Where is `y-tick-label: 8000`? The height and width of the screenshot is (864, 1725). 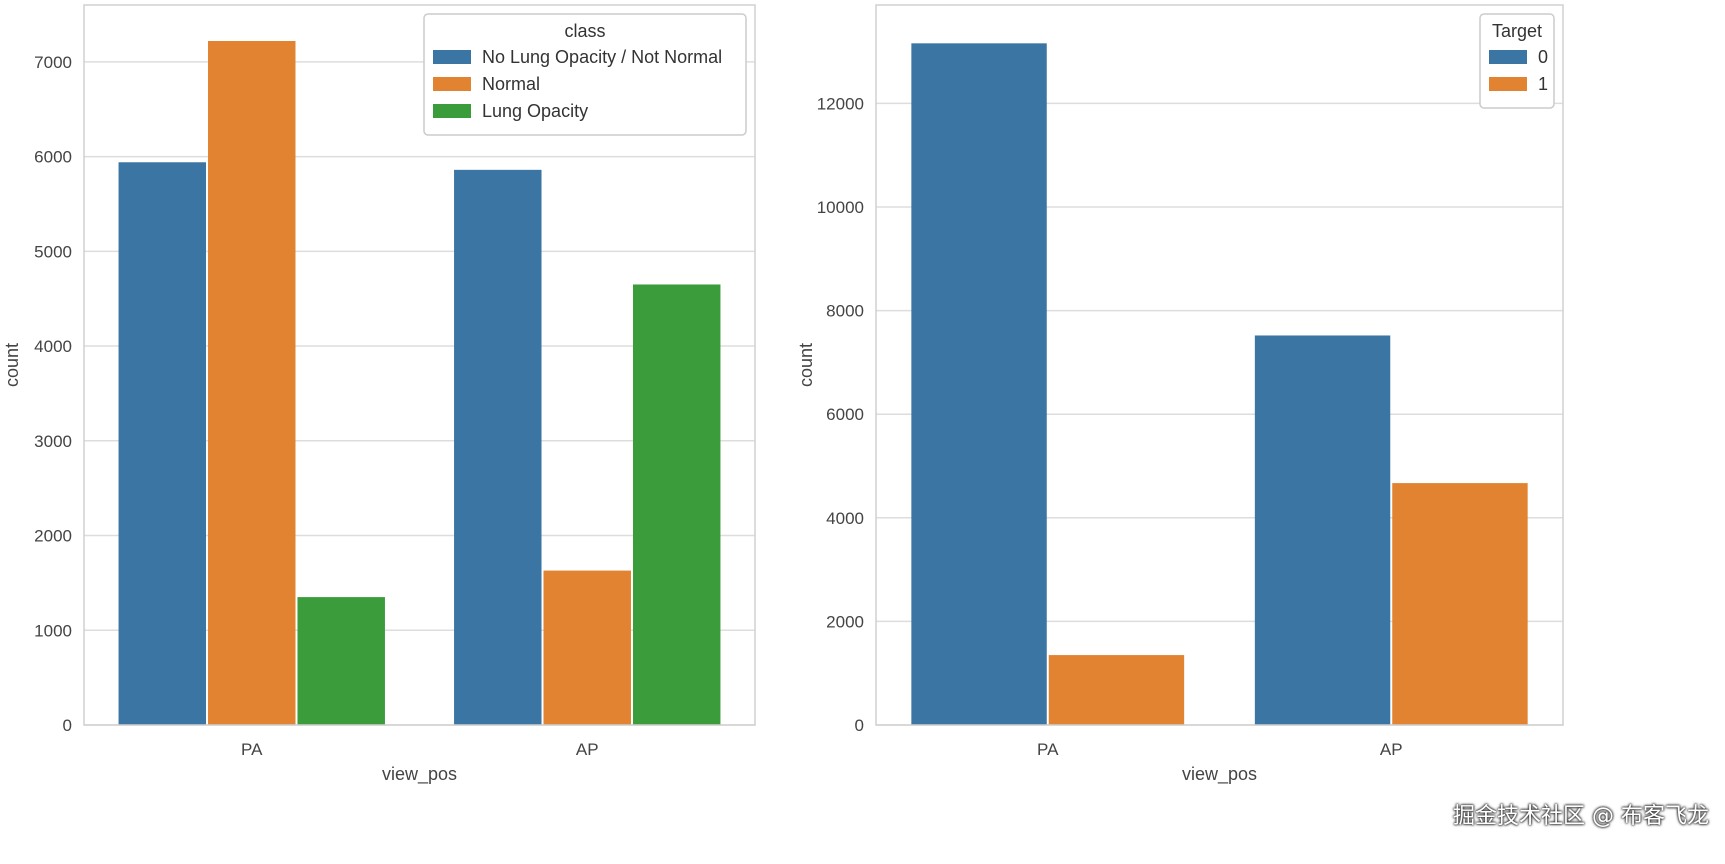 y-tick-label: 8000 is located at coordinates (845, 311).